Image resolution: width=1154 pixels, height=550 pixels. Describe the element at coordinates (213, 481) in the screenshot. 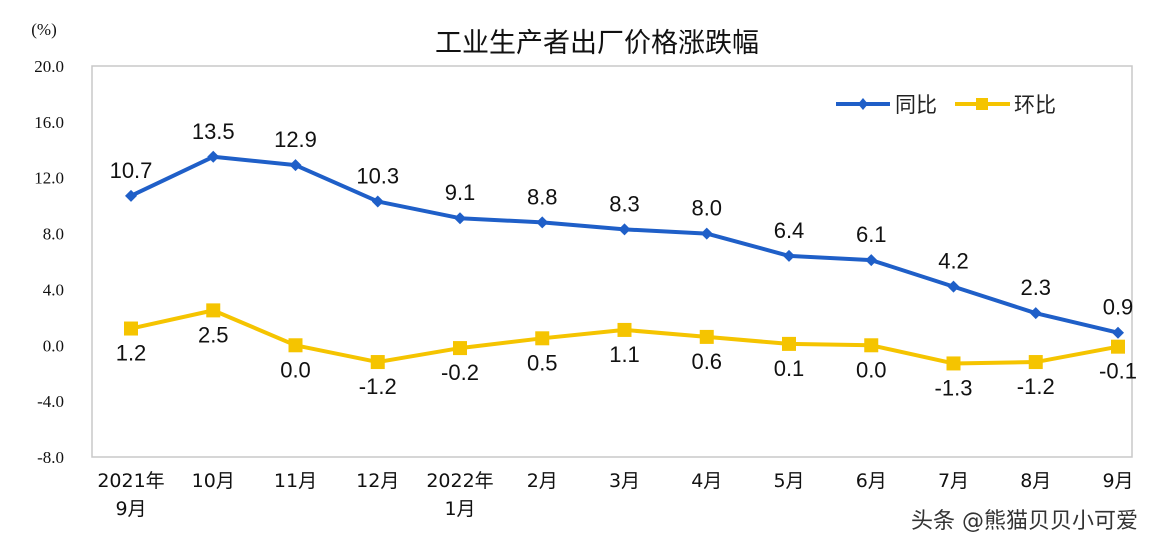

I see `x-tick-label: 10月` at that location.